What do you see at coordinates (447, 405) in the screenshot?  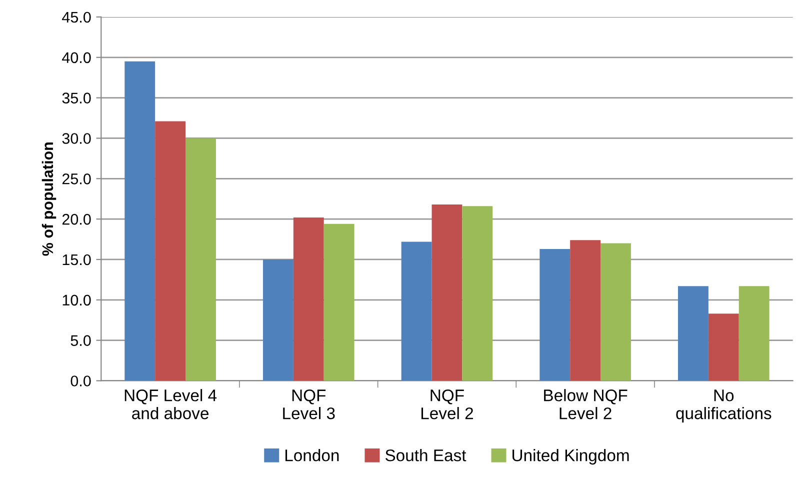 I see `x-tick-label: NQF Level 2` at bounding box center [447, 405].